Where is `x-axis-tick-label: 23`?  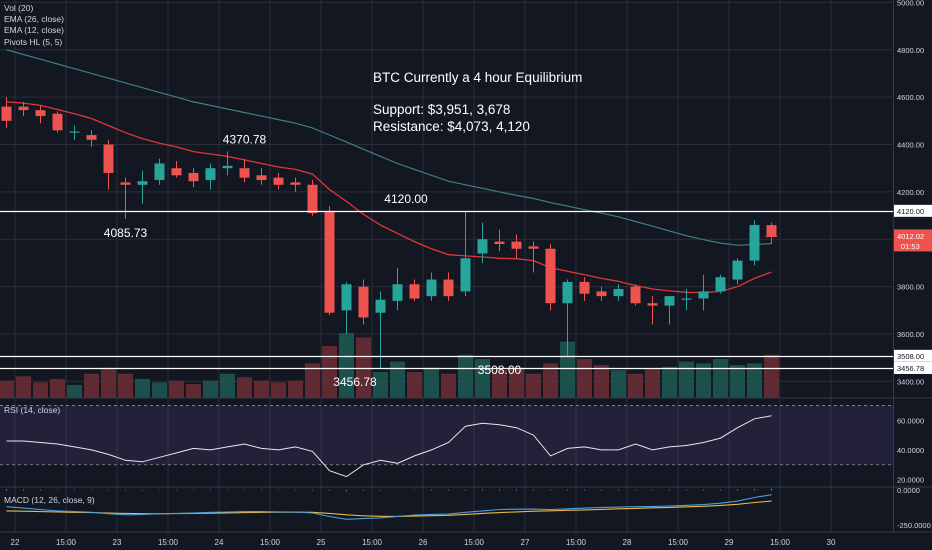 x-axis-tick-label: 23 is located at coordinates (117, 542).